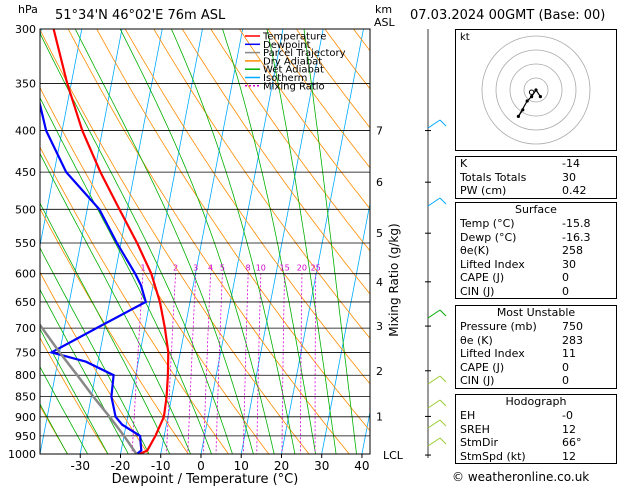  Describe the element at coordinates (379, 282) in the screenshot. I see `km-tick-label: 4` at that location.